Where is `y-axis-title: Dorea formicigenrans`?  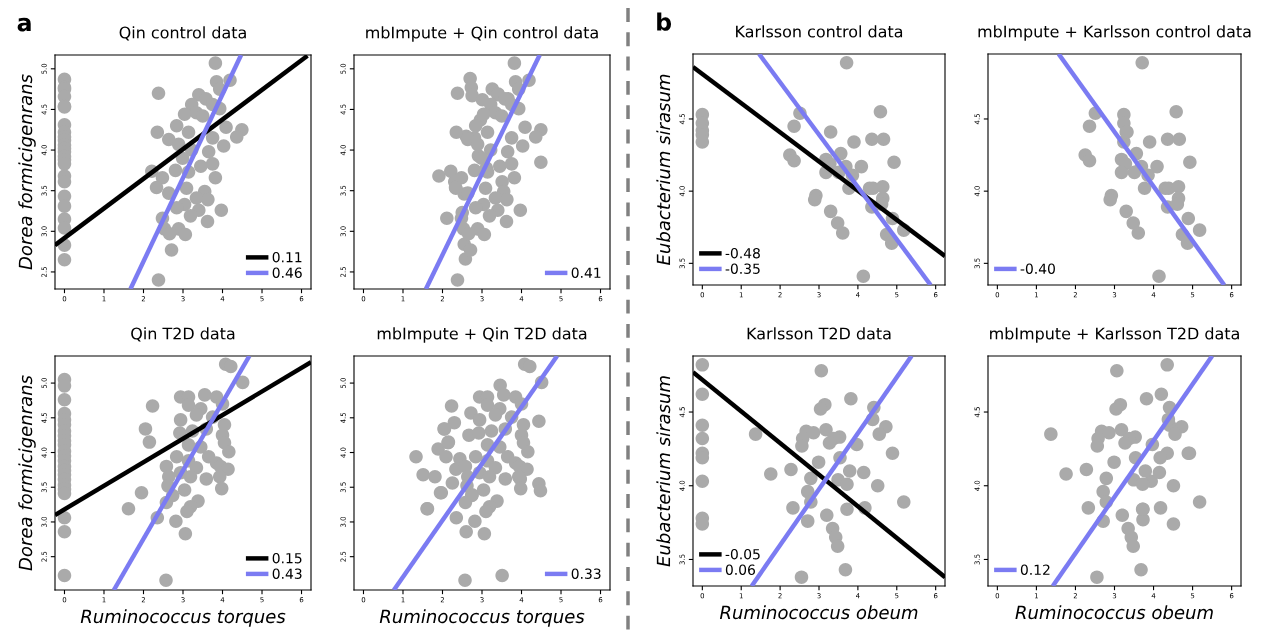 y-axis-title: Dorea formicigenrans is located at coordinates (27, 172).